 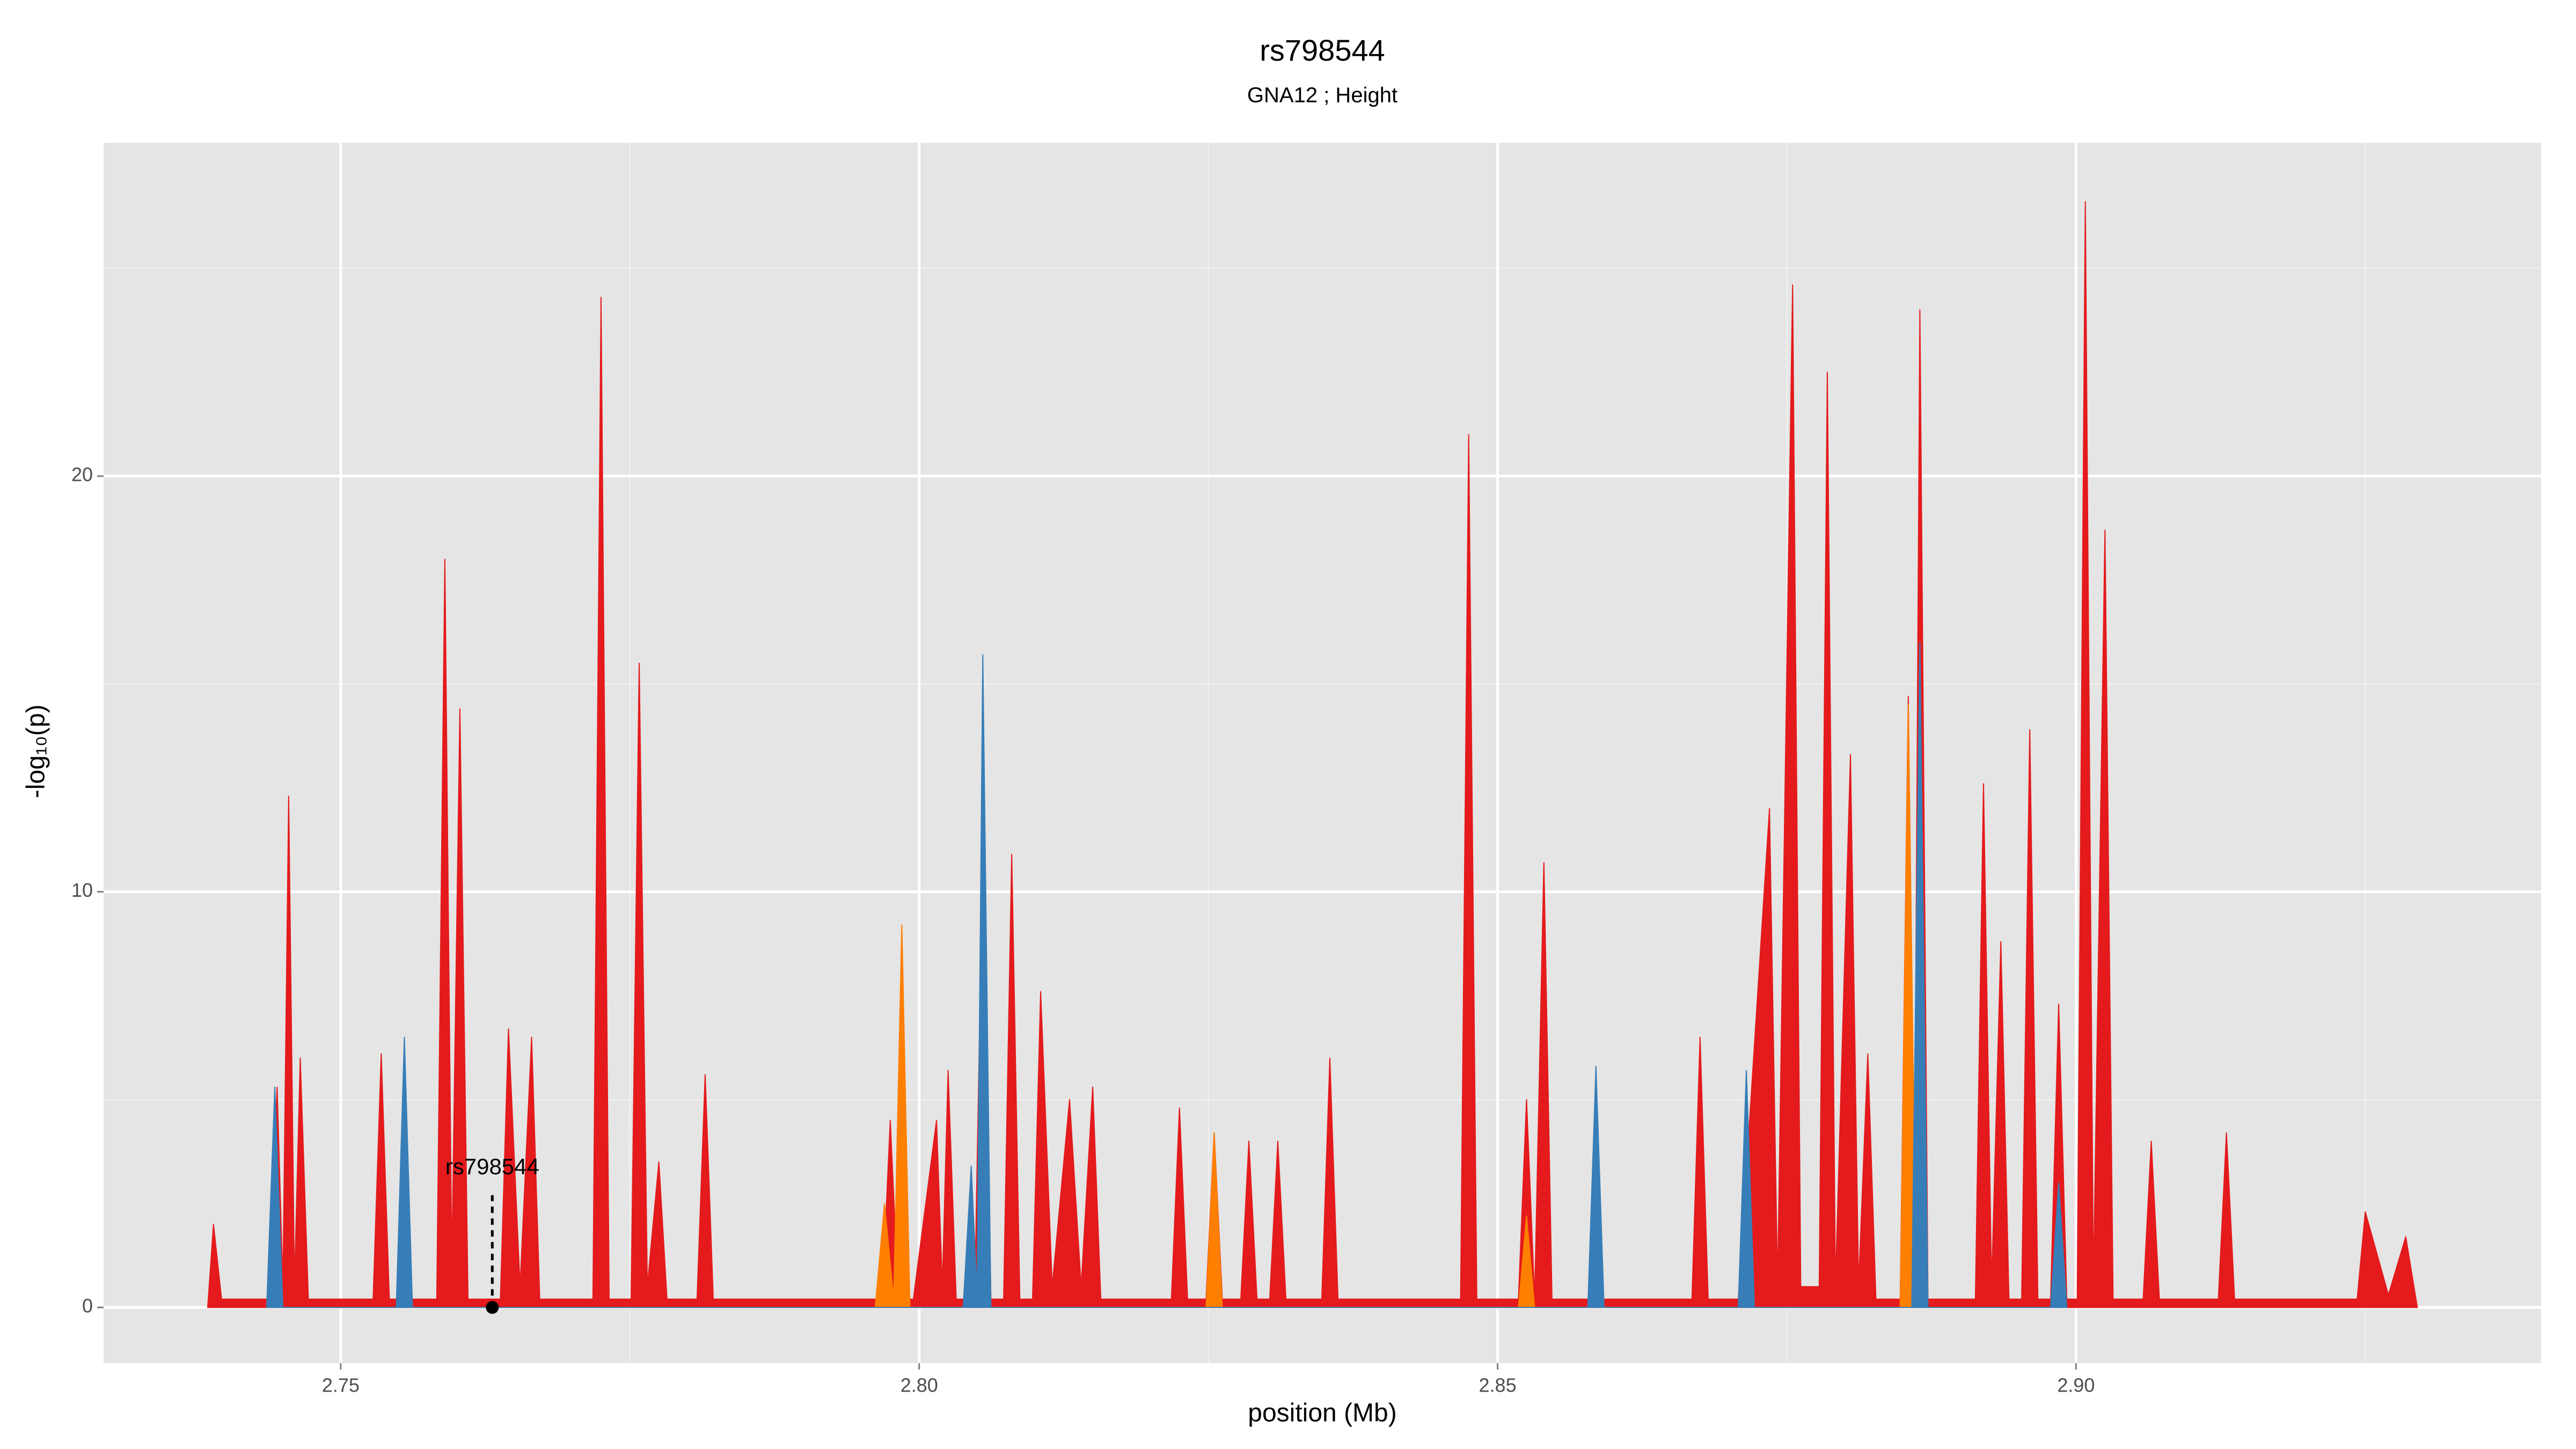 I want to click on y-tick-label: 0, so click(x=87, y=1306).